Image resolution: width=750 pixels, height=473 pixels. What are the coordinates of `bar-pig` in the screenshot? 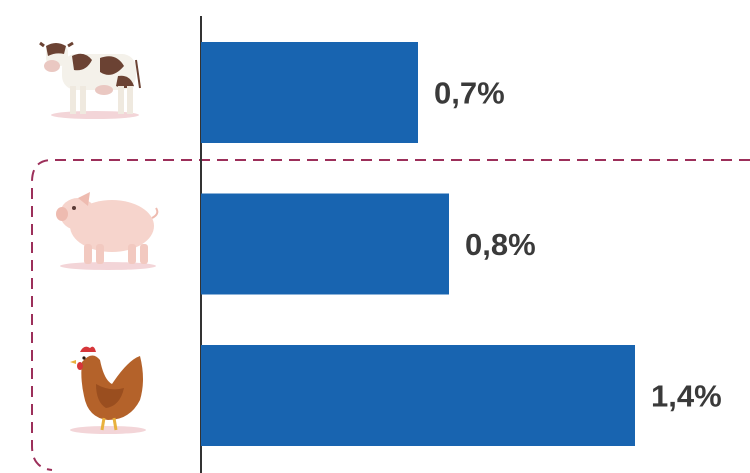 It's located at (325, 244).